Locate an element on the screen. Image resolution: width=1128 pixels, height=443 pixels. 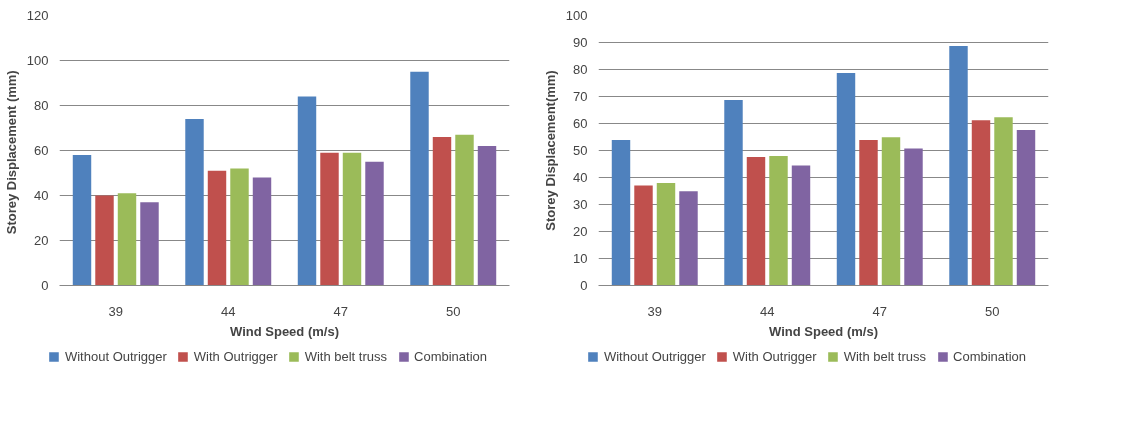
y-tick-label: 70 is located at coordinates (580, 96).